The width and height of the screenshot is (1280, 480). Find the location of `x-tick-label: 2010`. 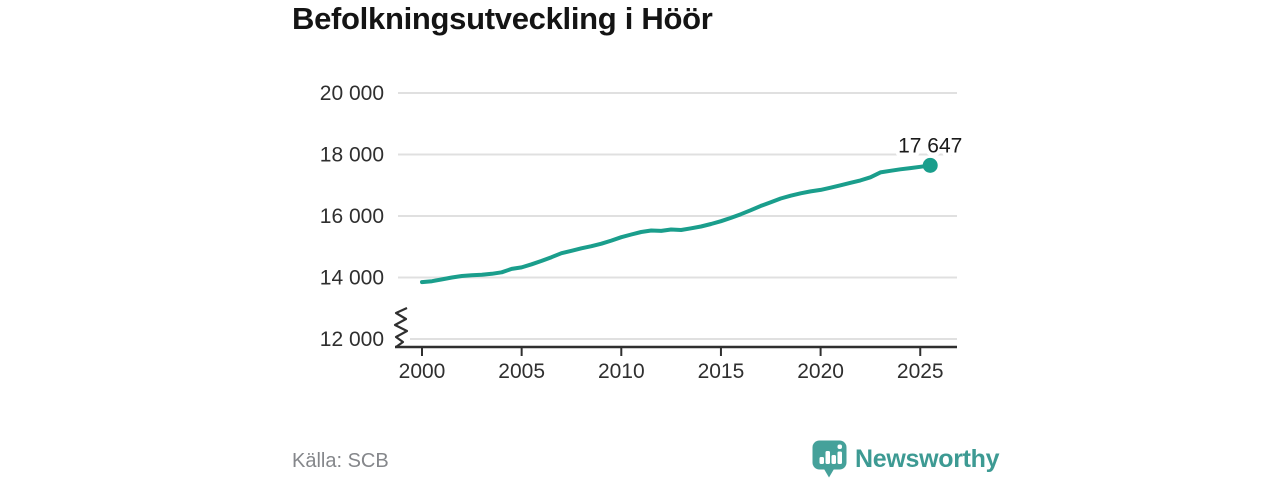

x-tick-label: 2010 is located at coordinates (621, 371).